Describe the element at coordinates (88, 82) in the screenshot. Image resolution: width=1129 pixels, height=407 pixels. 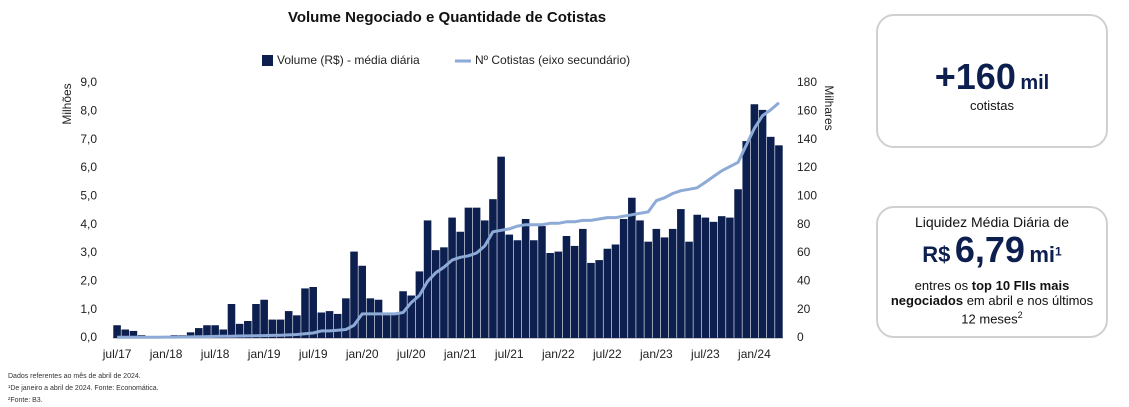
I see `y-tick-label: 9,0` at that location.